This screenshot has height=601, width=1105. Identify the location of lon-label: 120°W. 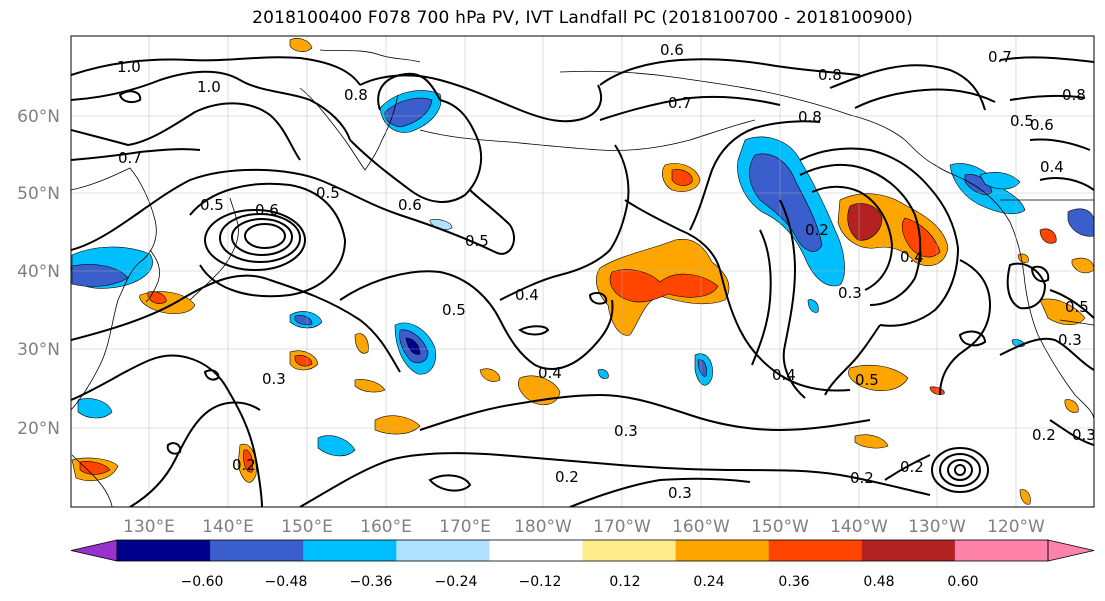
(1016, 527).